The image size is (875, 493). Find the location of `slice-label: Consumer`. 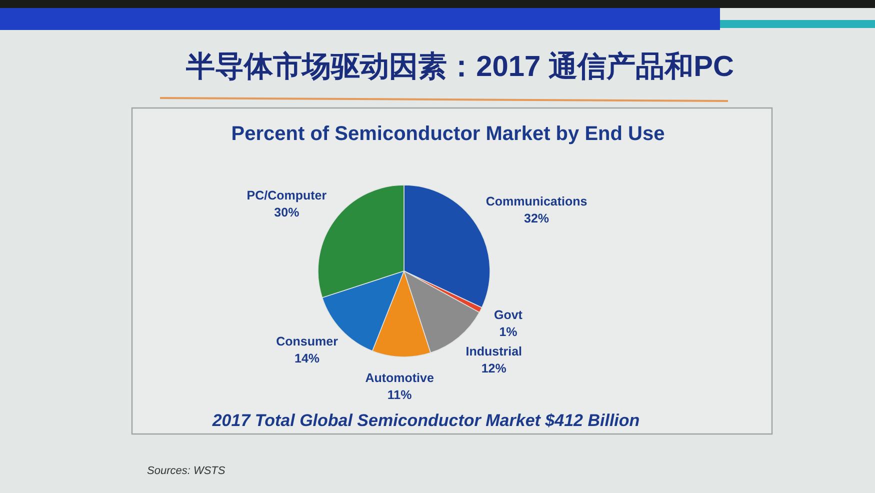

slice-label: Consumer is located at coordinates (307, 341).